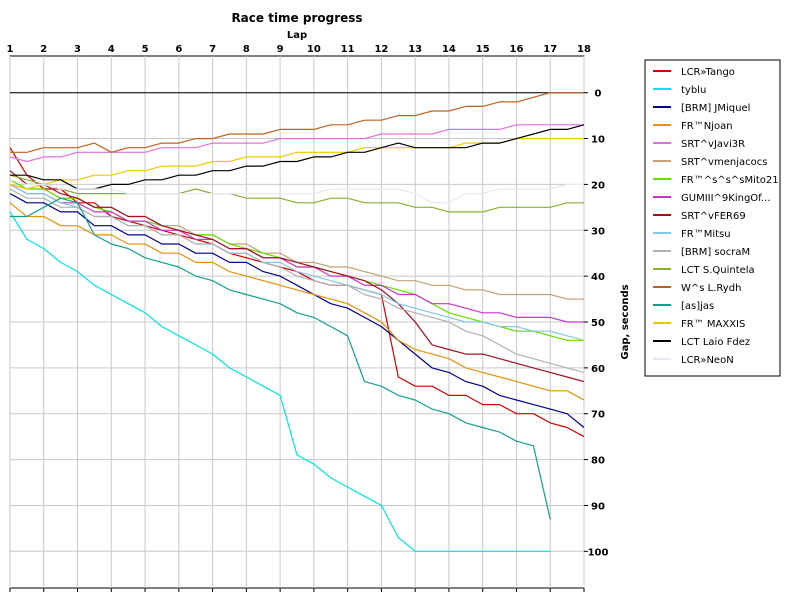 Image resolution: width=800 pixels, height=600 pixels. I want to click on legend-entry: tyblu, so click(693, 90).